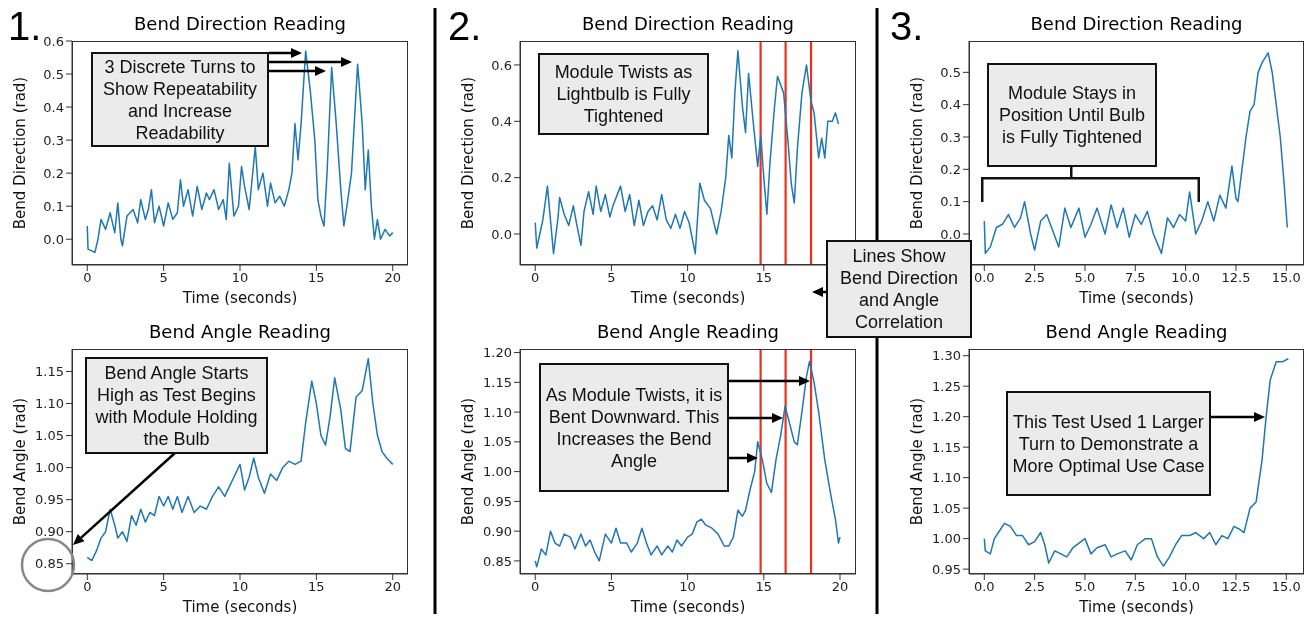 The height and width of the screenshot is (622, 1314). Describe the element at coordinates (634, 427) in the screenshot. I see `annotation: As Module Twists, it is Bent Downward. This Increases the Bend Angle` at that location.